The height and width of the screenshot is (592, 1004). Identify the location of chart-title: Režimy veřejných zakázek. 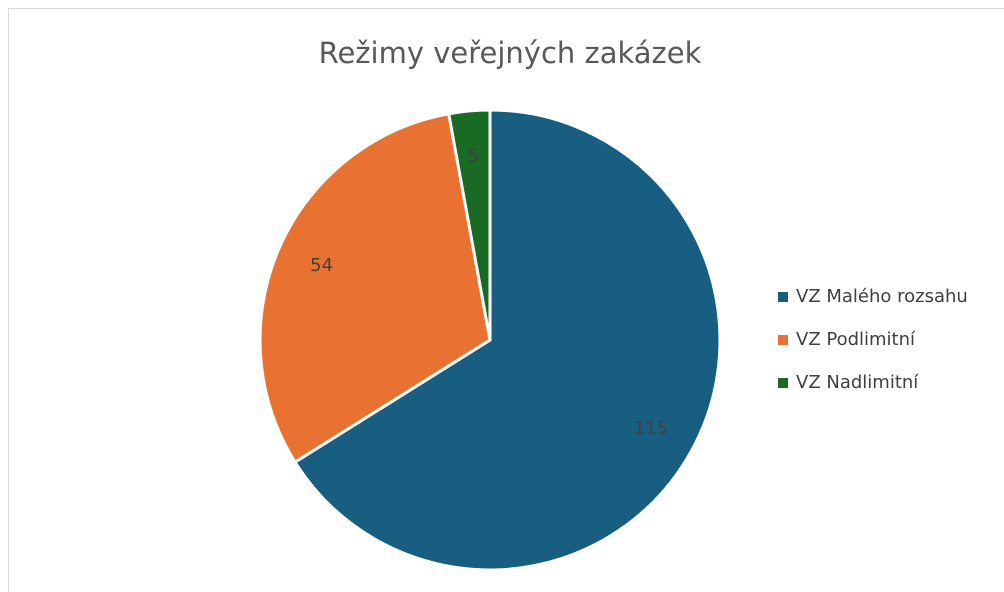
(510, 53).